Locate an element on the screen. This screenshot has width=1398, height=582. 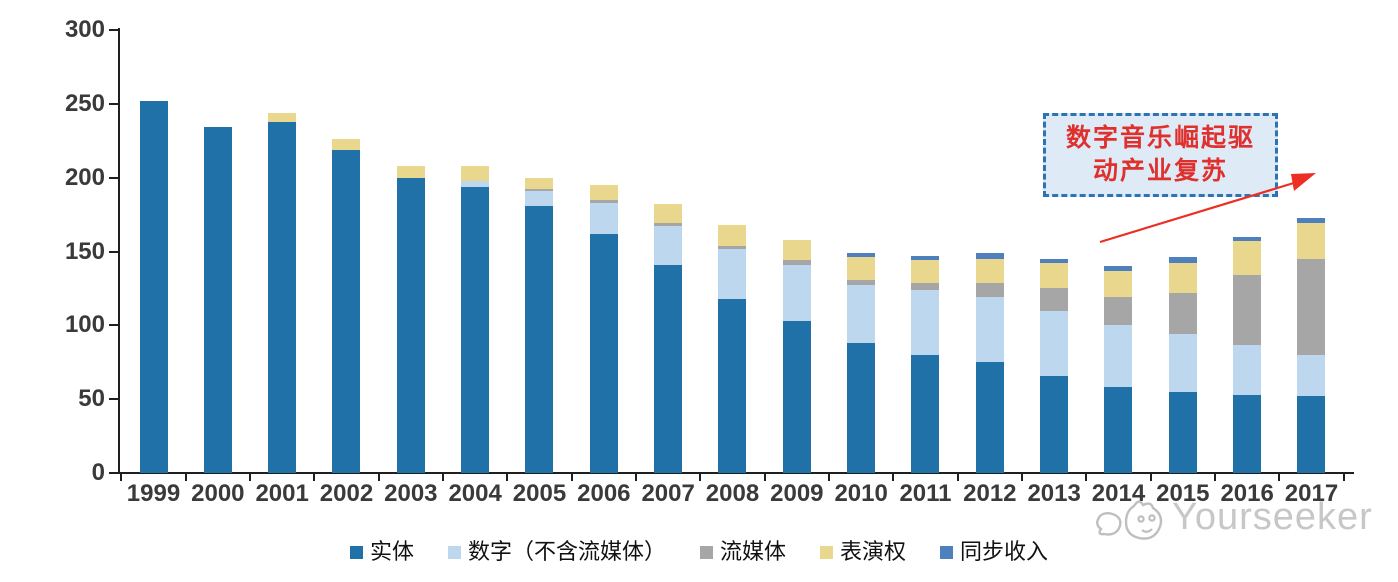
legend: 实体 数字（不含流媒体） 流媒体 表演权 同步收入 is located at coordinates (699, 552).